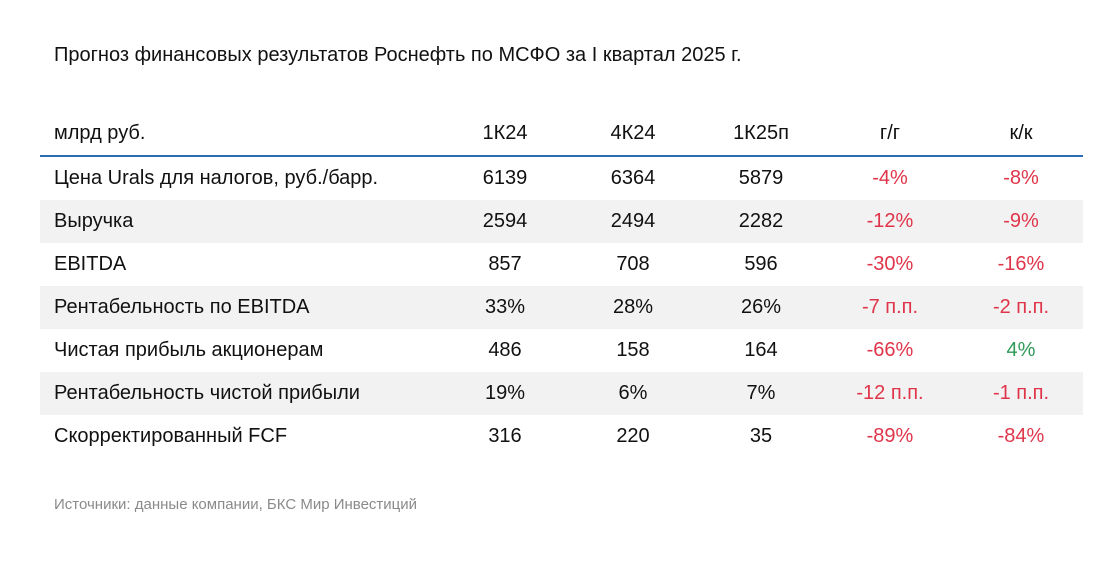  Describe the element at coordinates (890, 264) in the screenshot. I see `cell-yoy: -30%` at that location.